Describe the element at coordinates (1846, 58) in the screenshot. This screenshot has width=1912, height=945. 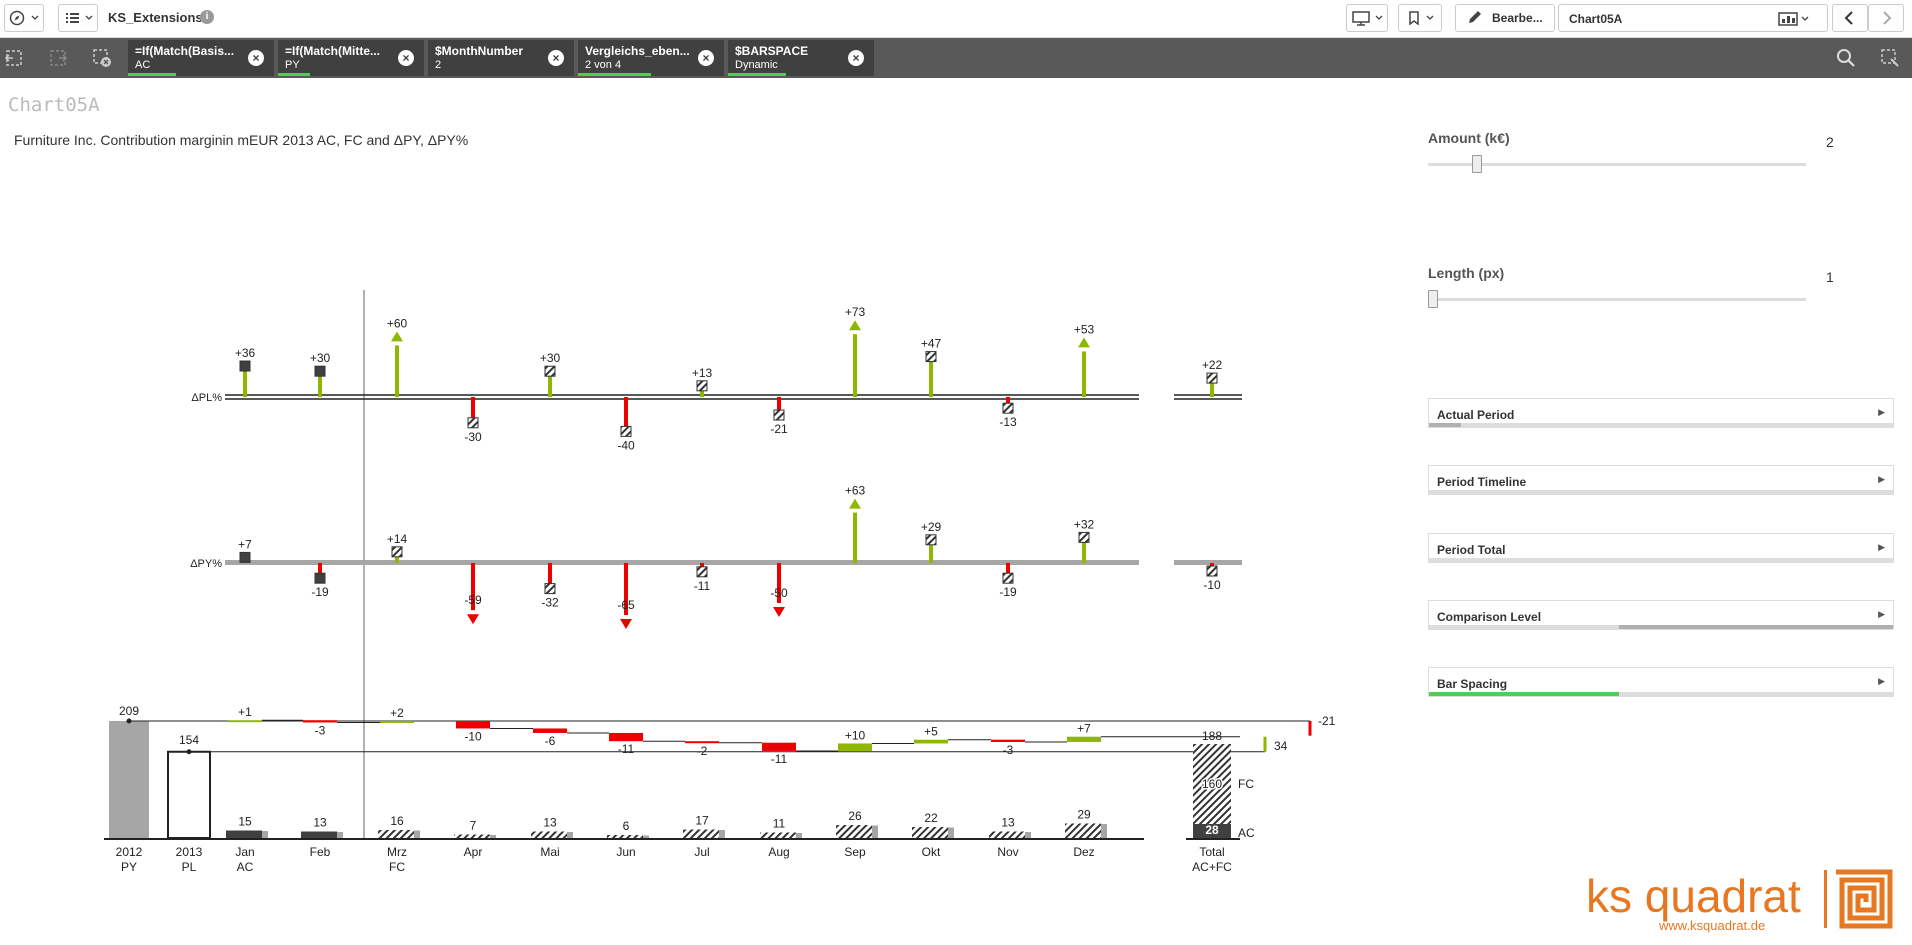
I see `search-button` at that location.